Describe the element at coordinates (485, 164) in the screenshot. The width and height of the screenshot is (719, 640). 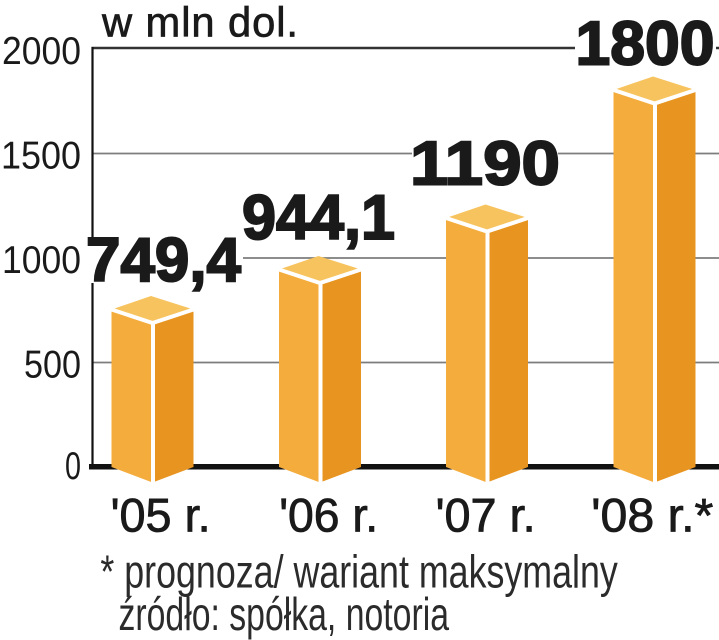
I see `svg-text: 1190` at that location.